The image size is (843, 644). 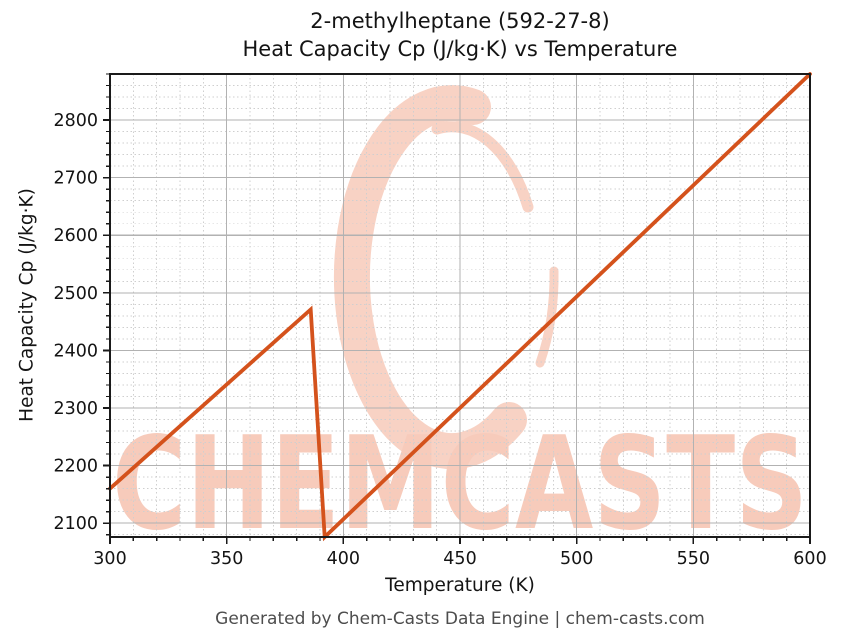 I want to click on watermark-logo-main-arc, so click(x=430, y=277).